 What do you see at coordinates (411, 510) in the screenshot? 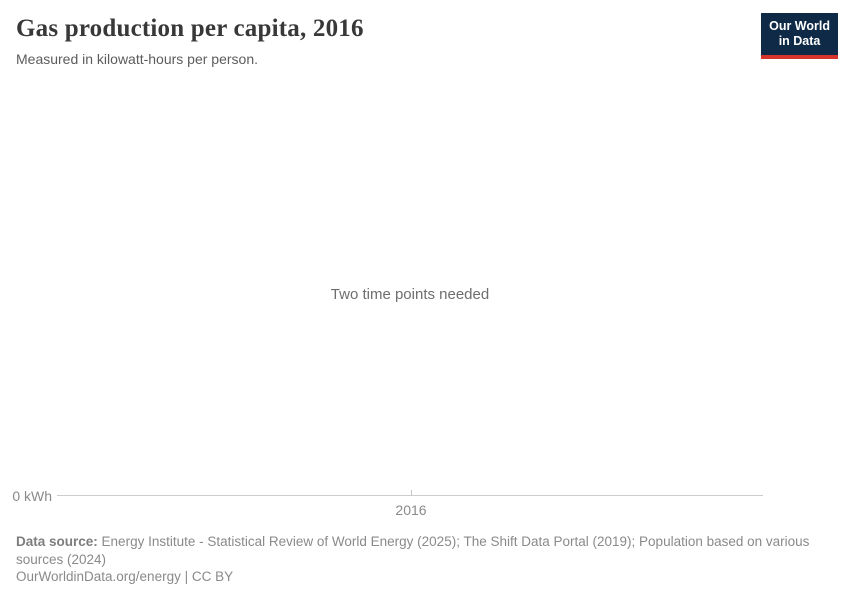
I see `x-axis-tick-label: 2016` at bounding box center [411, 510].